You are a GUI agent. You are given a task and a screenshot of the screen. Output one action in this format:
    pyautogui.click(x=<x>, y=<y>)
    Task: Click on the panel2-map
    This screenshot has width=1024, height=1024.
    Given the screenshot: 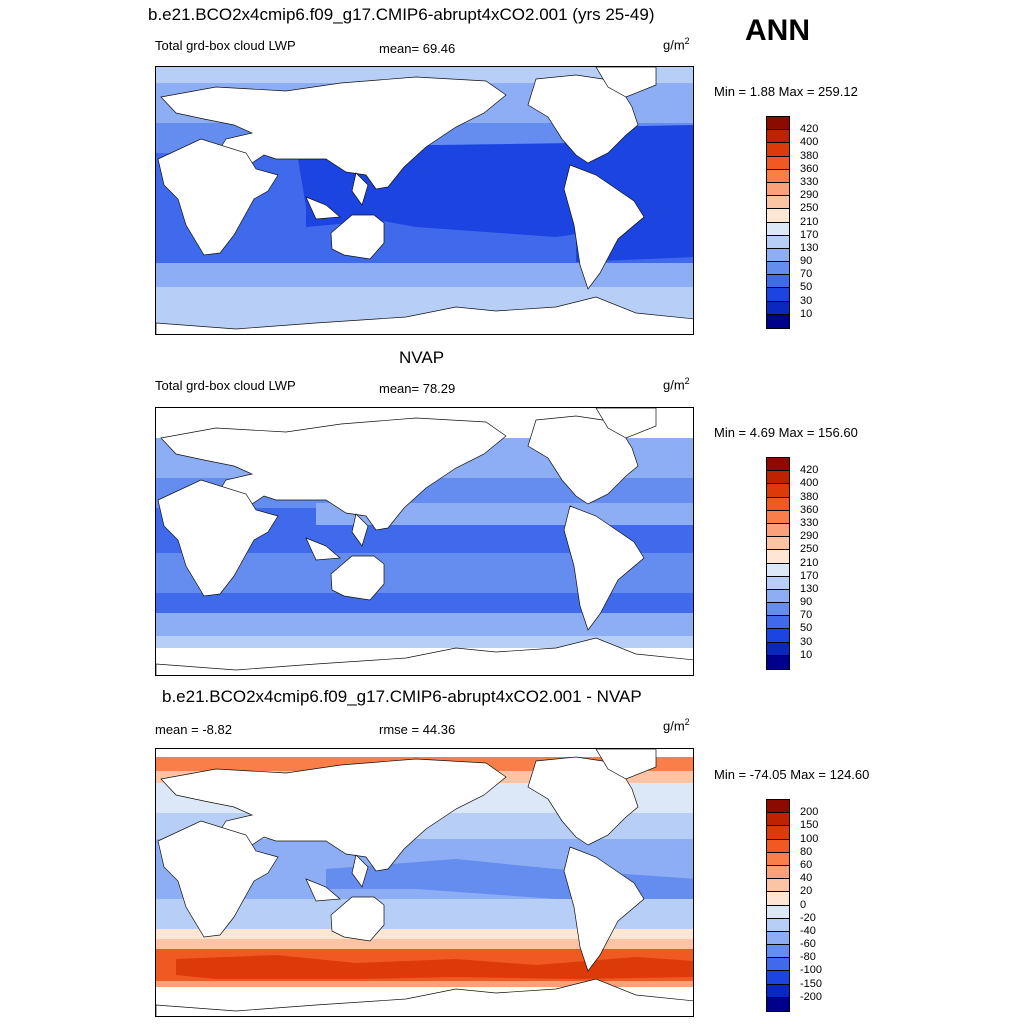 What is the action you would take?
    pyautogui.click(x=424, y=541)
    